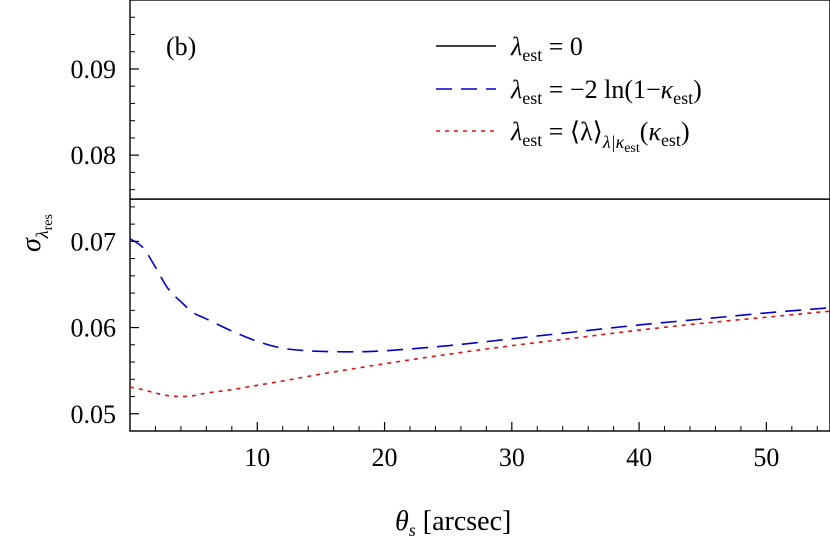  I want to click on y-tick-label-2: 0.07, so click(94, 241).